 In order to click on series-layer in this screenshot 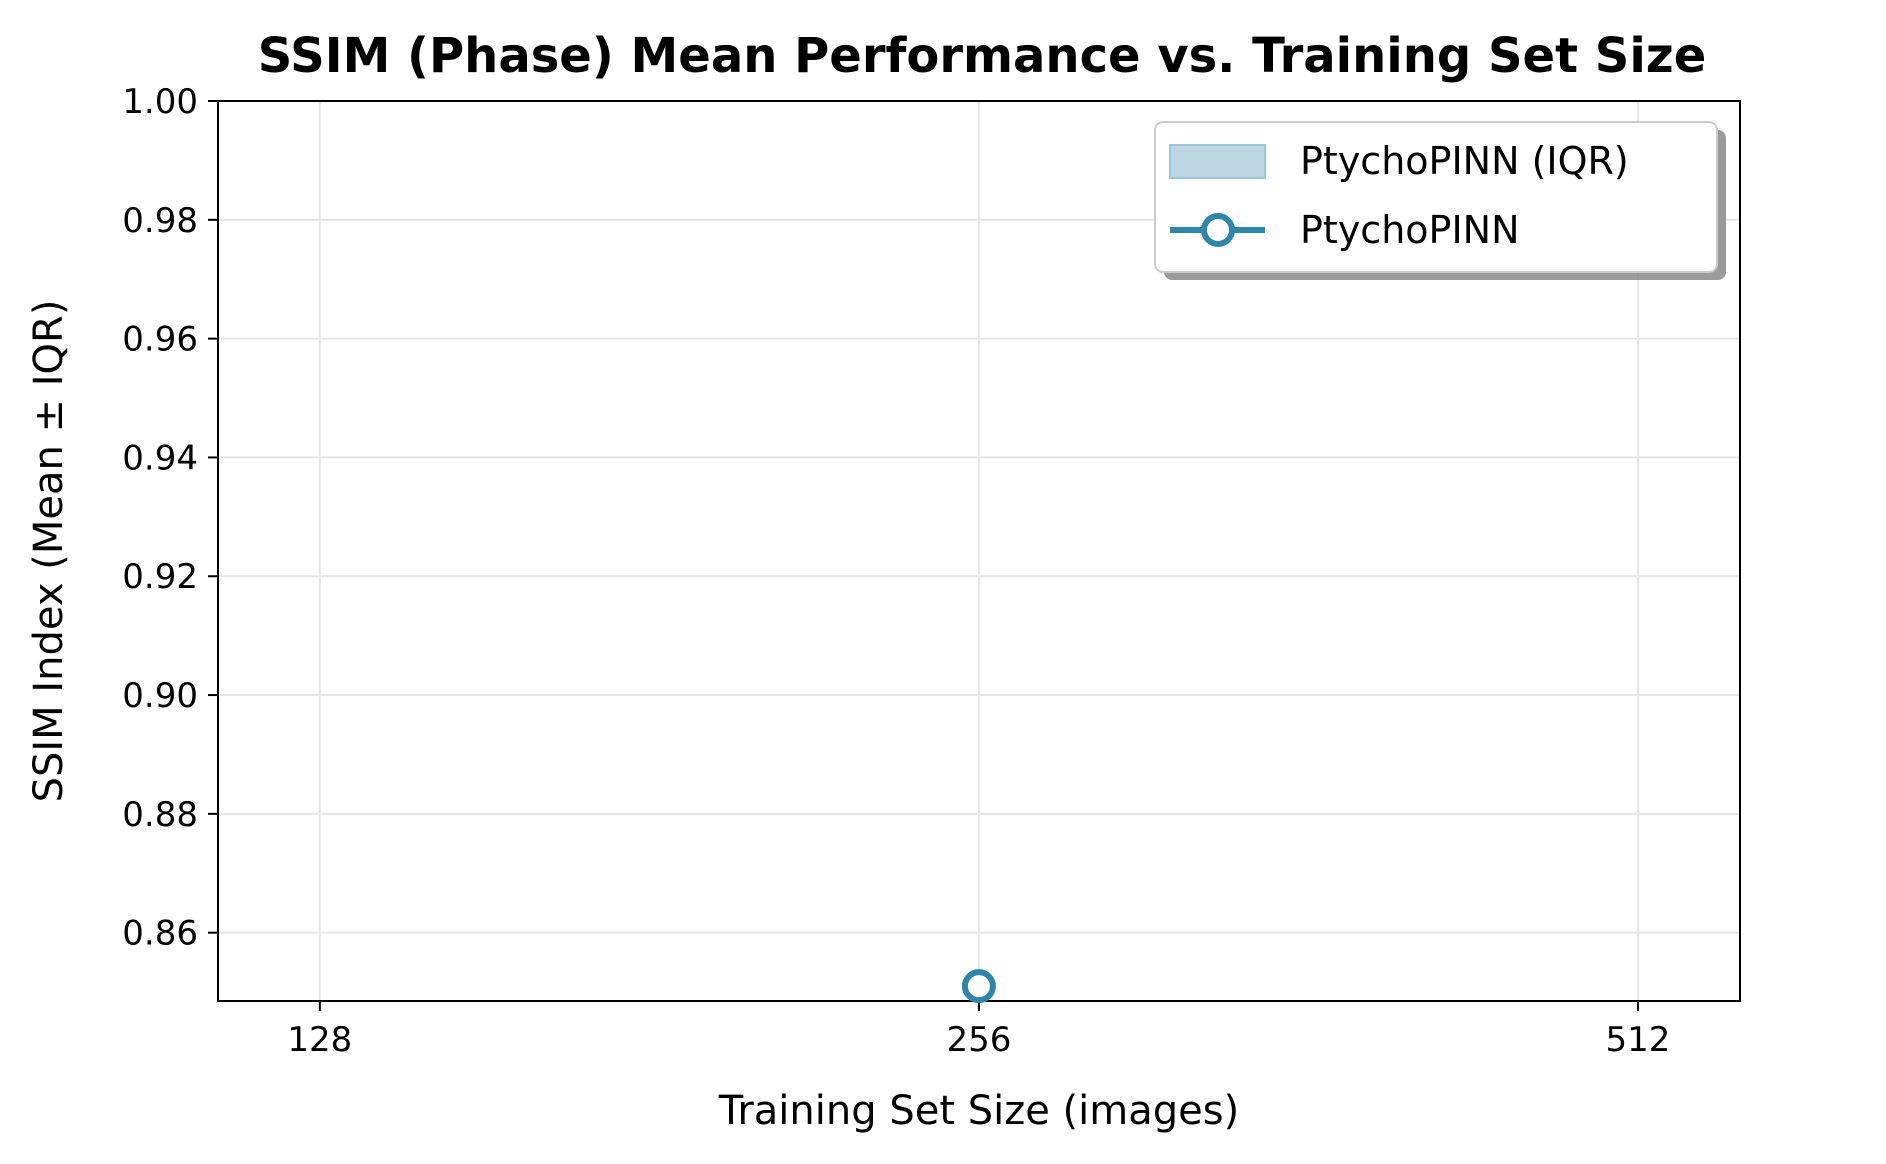, I will do `click(978, 986)`.